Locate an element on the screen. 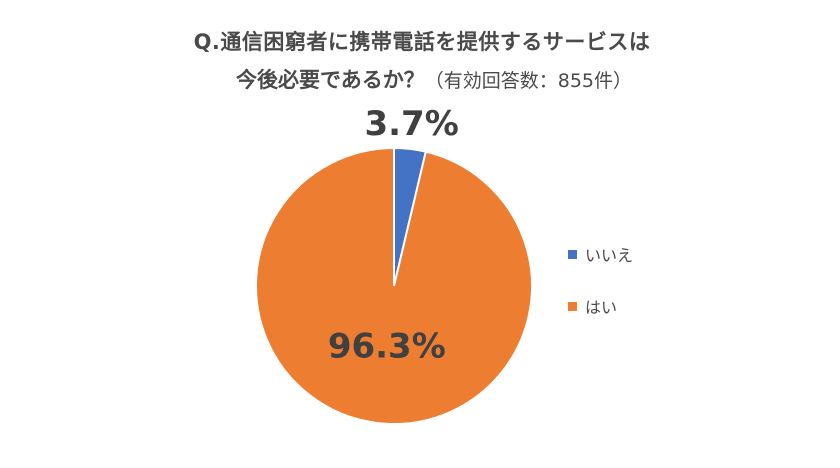 The height and width of the screenshot is (468, 840). legend: いいえ はい is located at coordinates (600, 294).